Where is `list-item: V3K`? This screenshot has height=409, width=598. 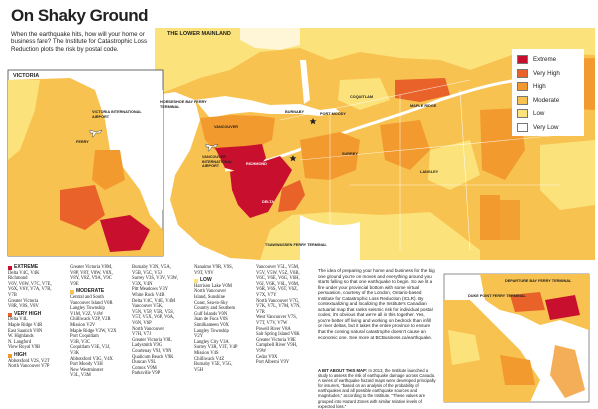
list-item: V3K is located at coordinates (75, 353).